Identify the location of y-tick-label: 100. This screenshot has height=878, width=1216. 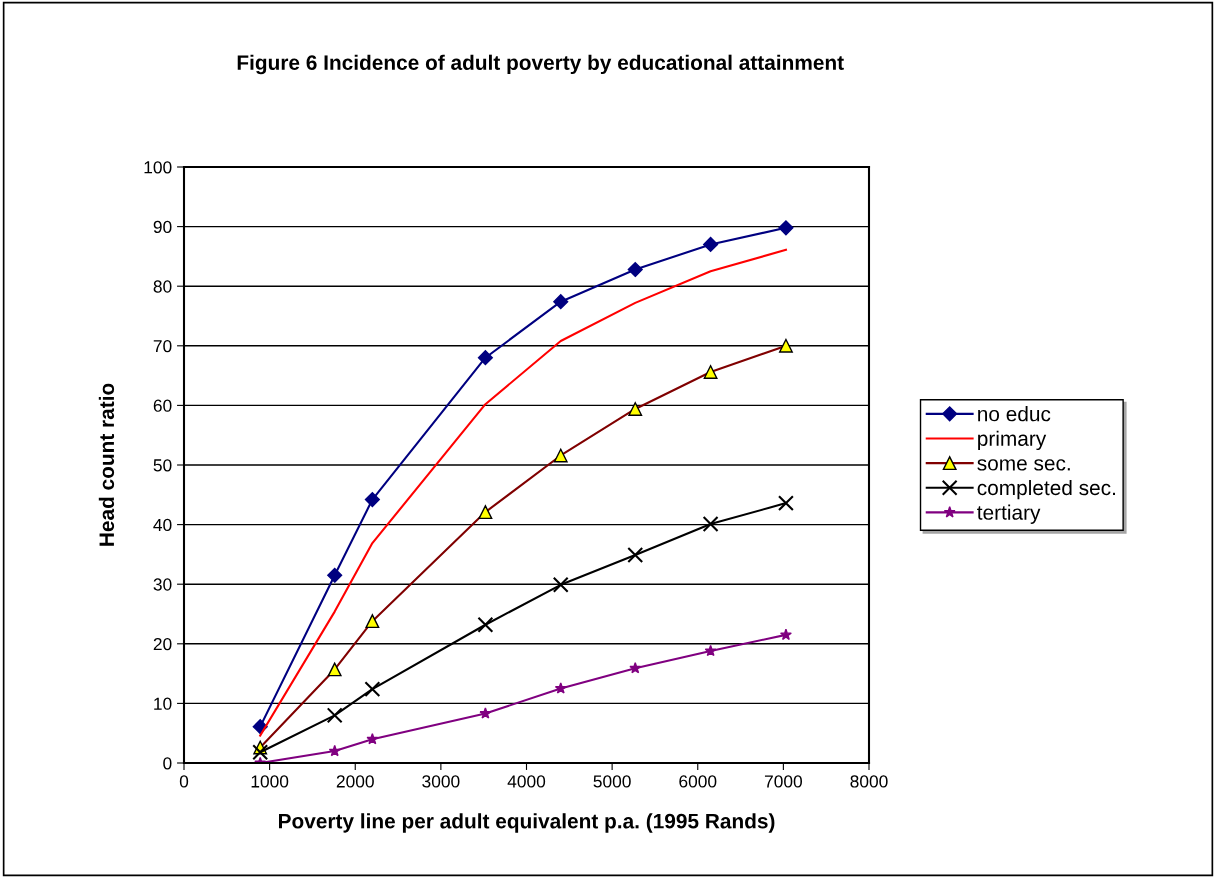
(158, 167).